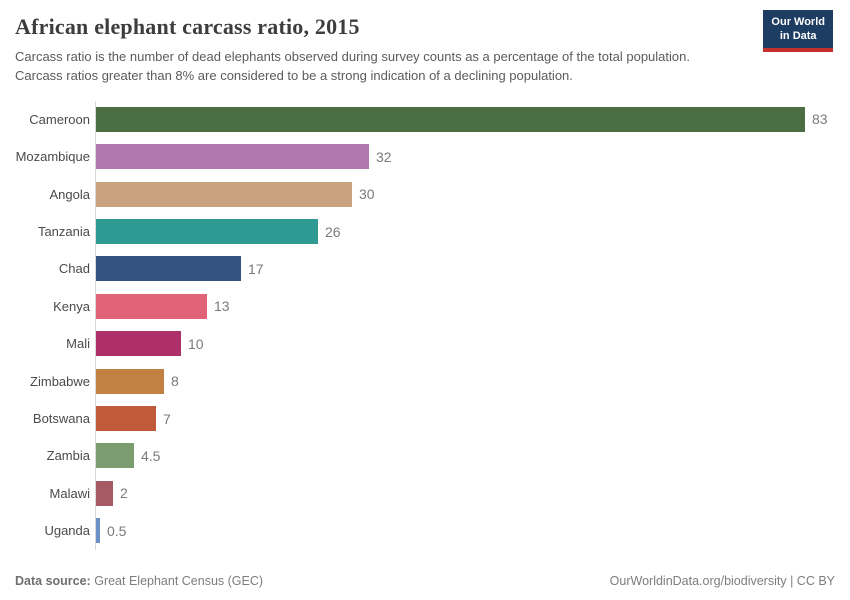 The width and height of the screenshot is (850, 600). What do you see at coordinates (63, 232) in the screenshot?
I see `category-label: Tanzania` at bounding box center [63, 232].